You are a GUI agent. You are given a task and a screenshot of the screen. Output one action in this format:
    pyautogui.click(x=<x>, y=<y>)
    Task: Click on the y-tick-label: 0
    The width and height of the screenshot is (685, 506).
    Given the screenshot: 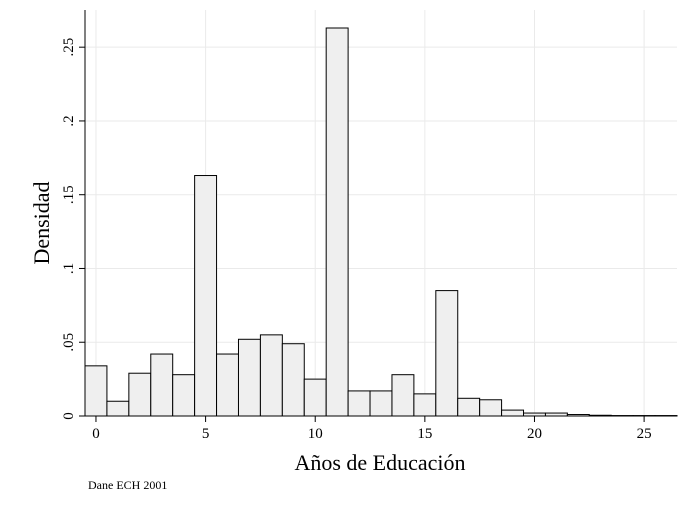 What is the action you would take?
    pyautogui.click(x=69, y=416)
    